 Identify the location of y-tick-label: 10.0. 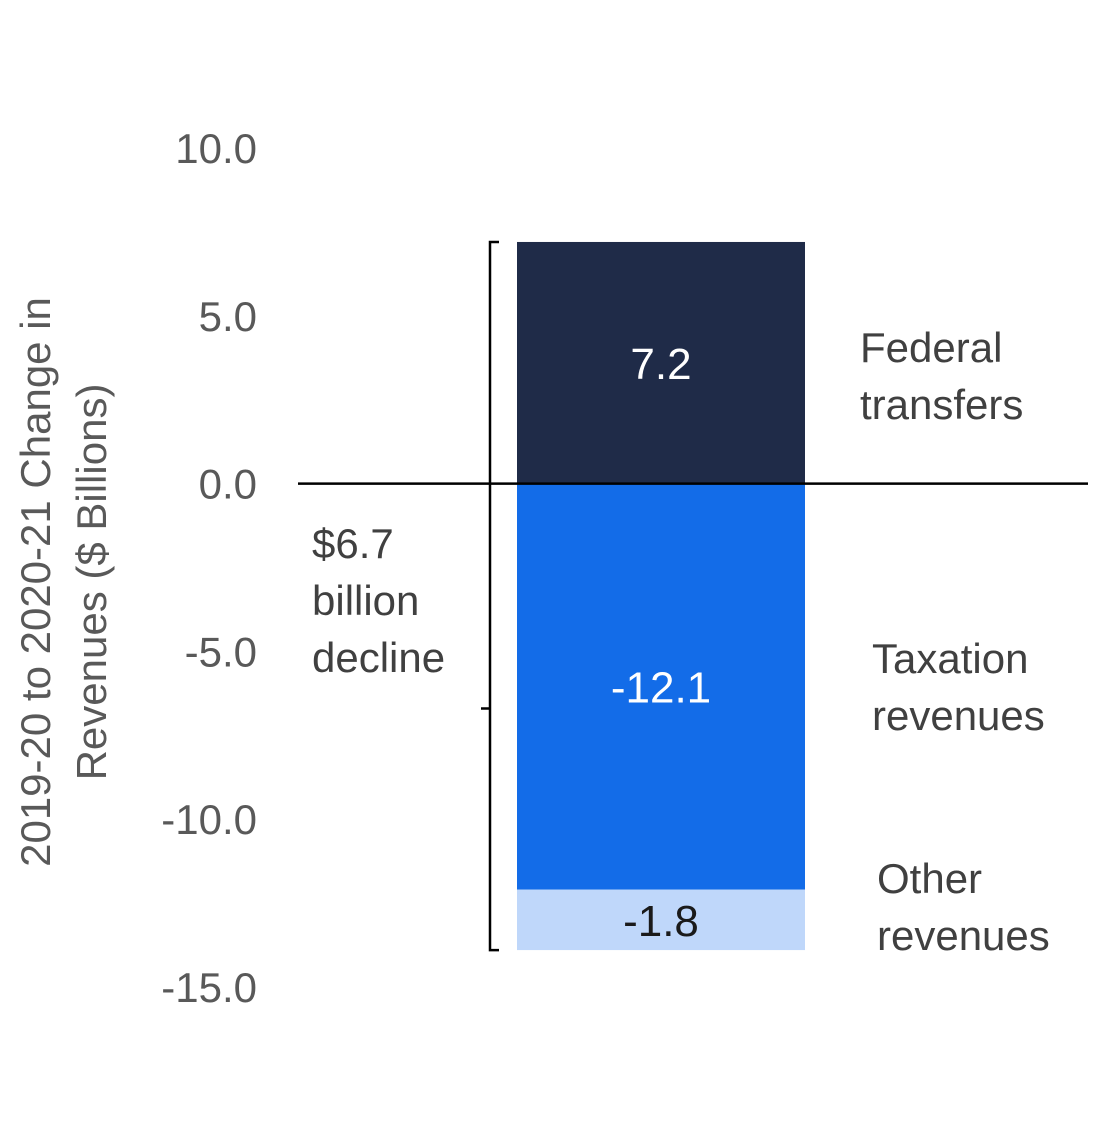
(216, 148).